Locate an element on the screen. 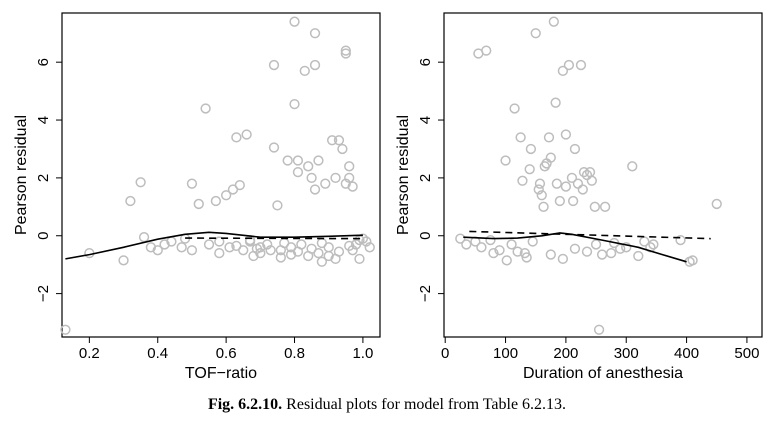  panel-2-y-tick-label: 6 is located at coordinates (425, 62).